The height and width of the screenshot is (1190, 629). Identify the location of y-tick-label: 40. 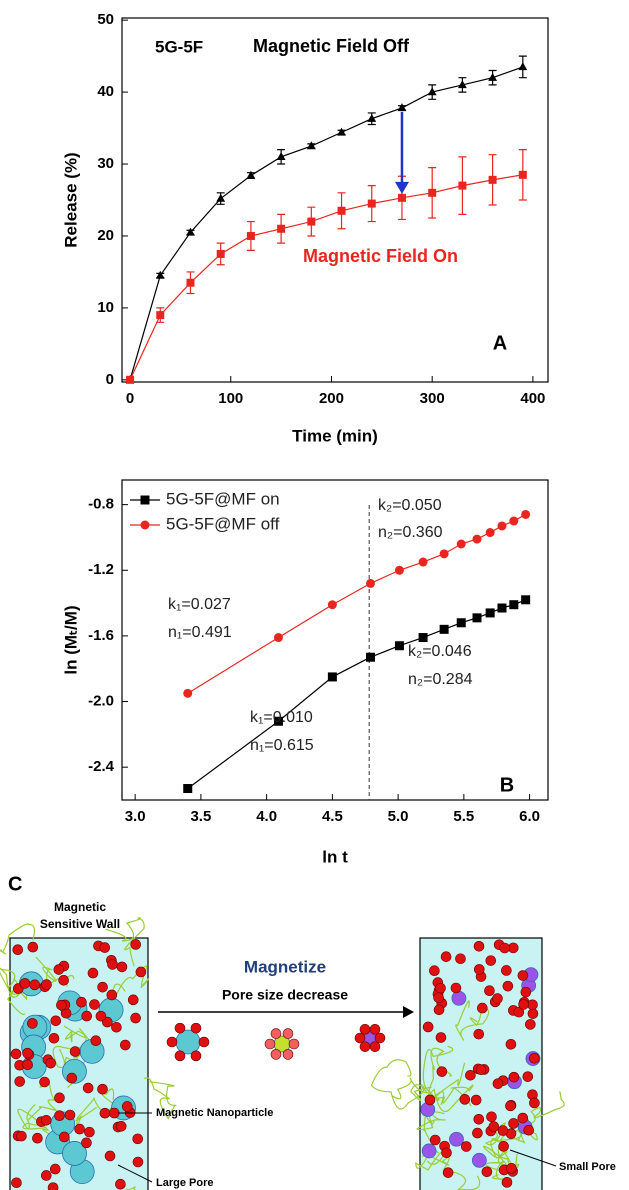
(105, 91).